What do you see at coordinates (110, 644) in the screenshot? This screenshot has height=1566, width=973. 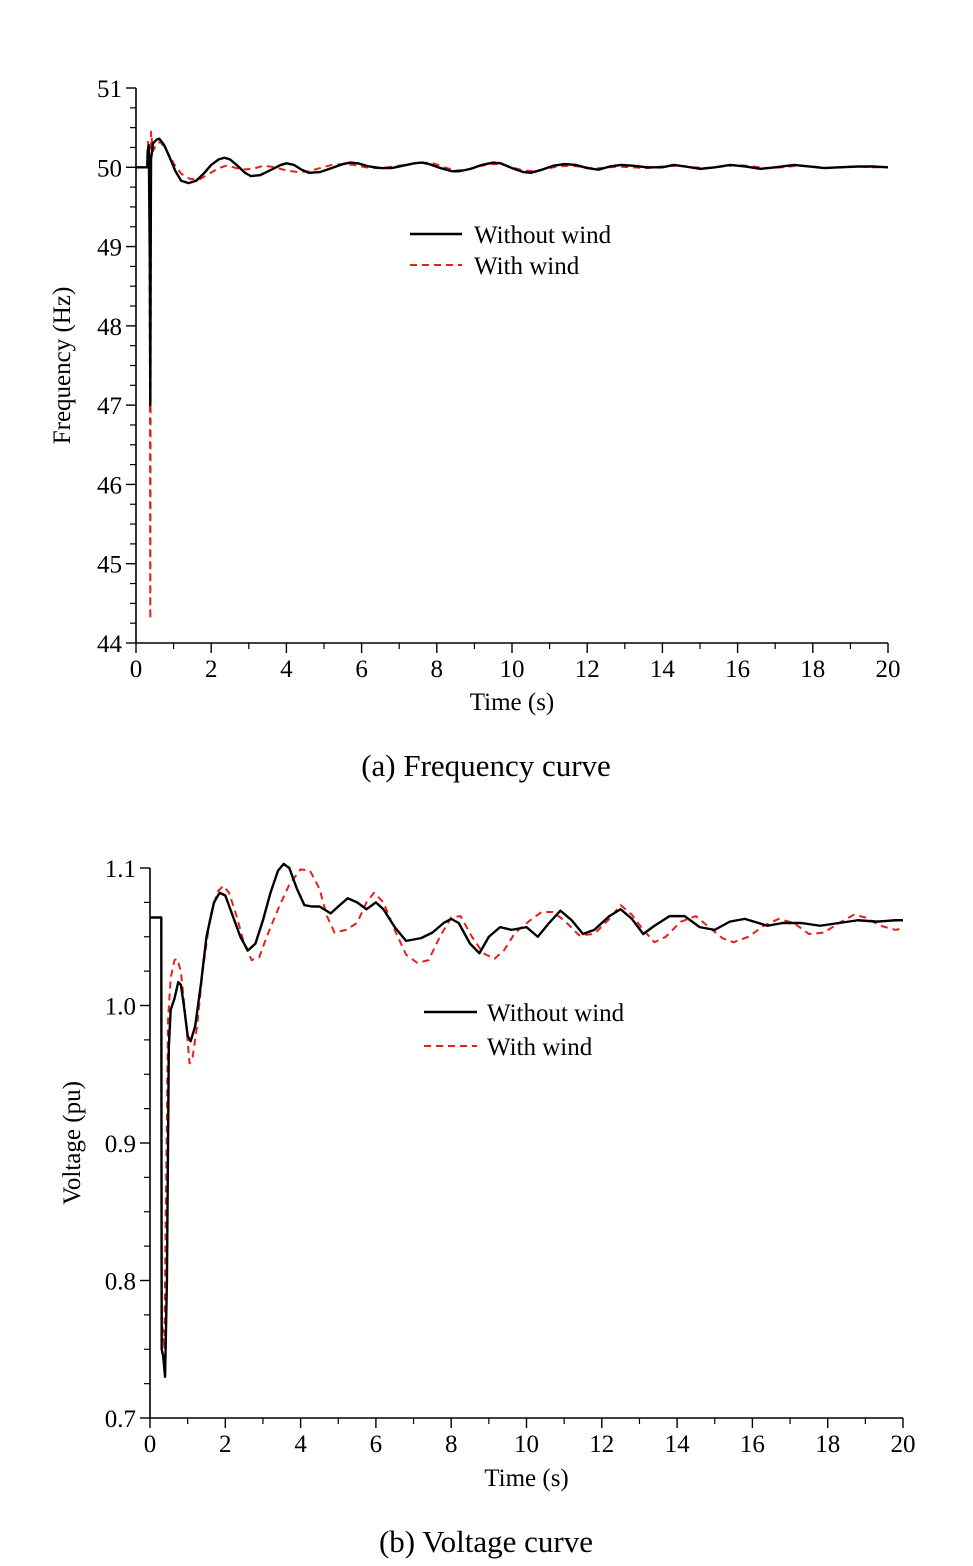 I see `y-tick-label: 44` at bounding box center [110, 644].